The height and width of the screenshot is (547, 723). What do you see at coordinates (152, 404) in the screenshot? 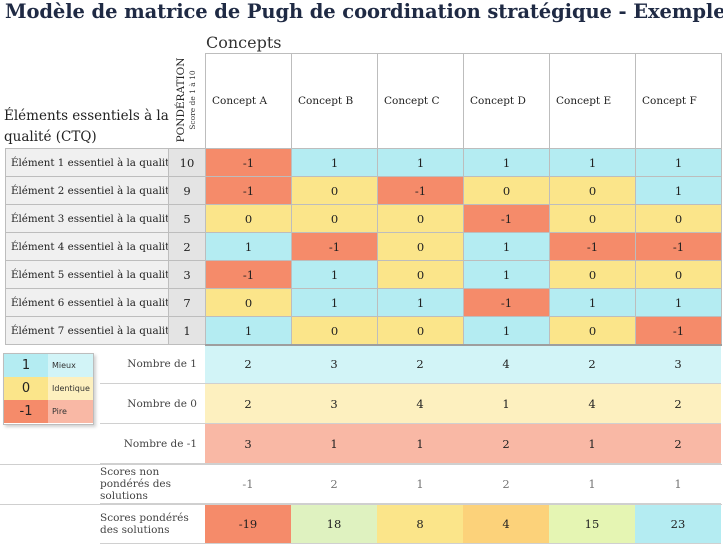
I see `summary-row-label: Nombre de 0` at bounding box center [152, 404].